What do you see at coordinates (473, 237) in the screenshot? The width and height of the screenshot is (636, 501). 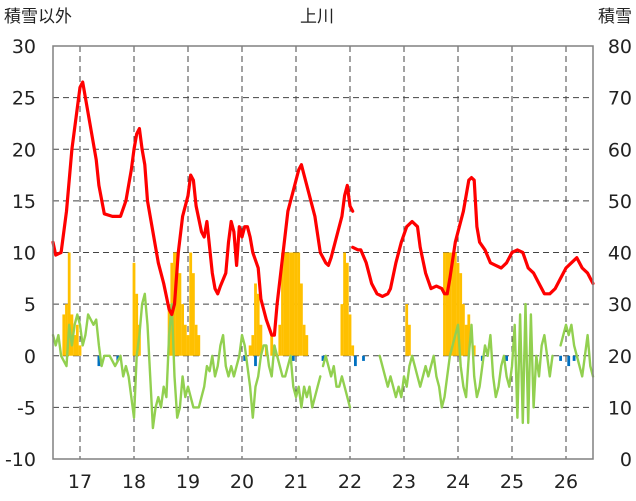 I see `snow-depth-line` at bounding box center [473, 237].